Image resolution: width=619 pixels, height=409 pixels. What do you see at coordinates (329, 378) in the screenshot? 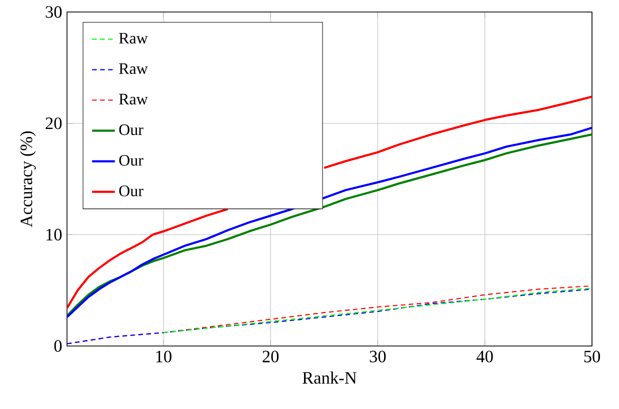
I see `x-axis-title: Rank-N` at bounding box center [329, 378].